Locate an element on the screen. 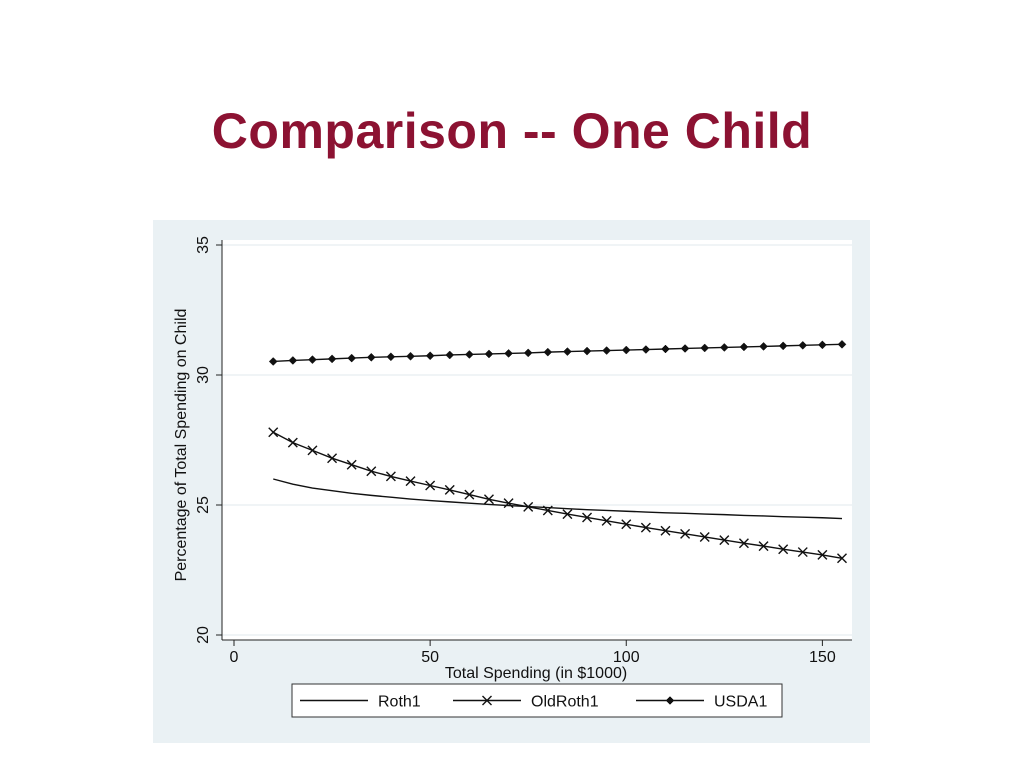  series-line-roth1 is located at coordinates (558, 499).